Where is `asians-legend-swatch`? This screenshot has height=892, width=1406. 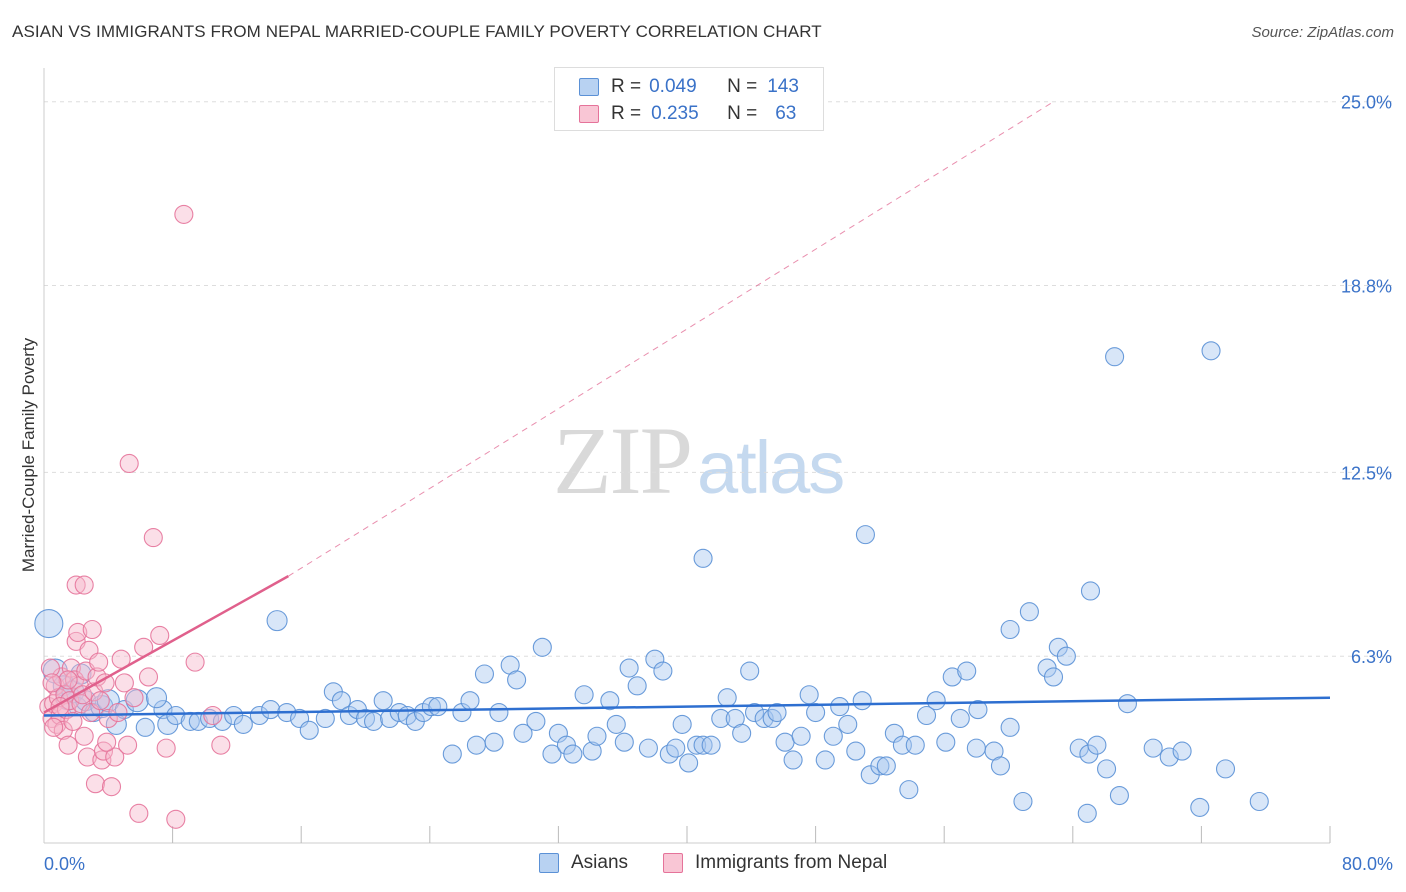 asians-legend-swatch is located at coordinates (549, 863).